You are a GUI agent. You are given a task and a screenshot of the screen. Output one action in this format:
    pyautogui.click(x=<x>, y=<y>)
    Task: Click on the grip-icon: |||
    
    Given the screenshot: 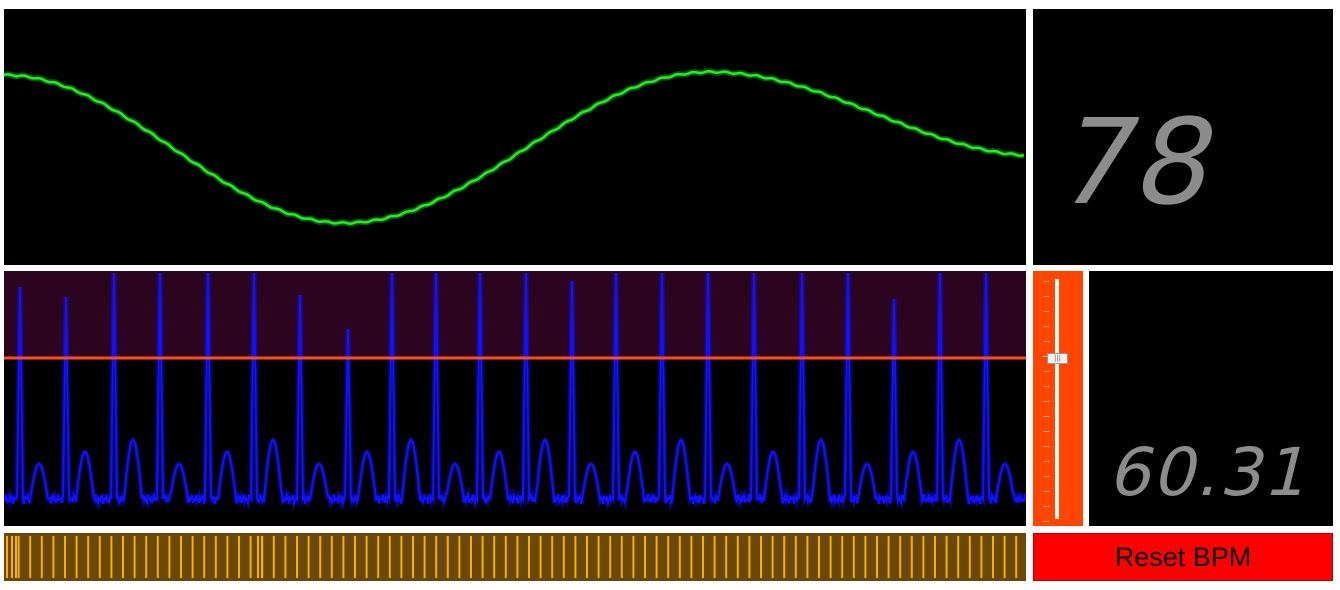 What is the action you would take?
    pyautogui.click(x=1057, y=358)
    